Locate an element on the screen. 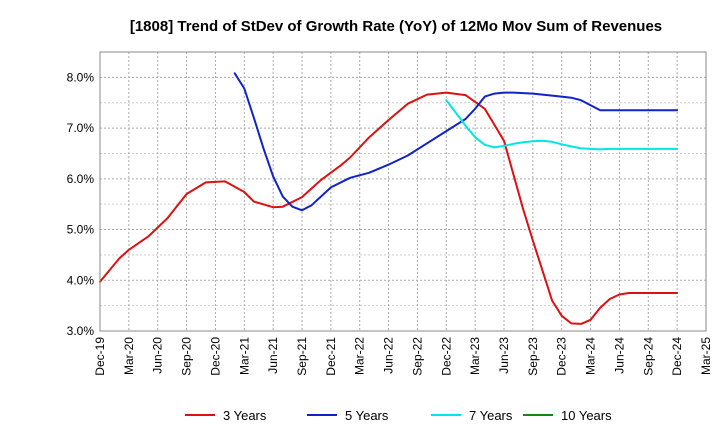  series-line-7-years is located at coordinates (562, 125).